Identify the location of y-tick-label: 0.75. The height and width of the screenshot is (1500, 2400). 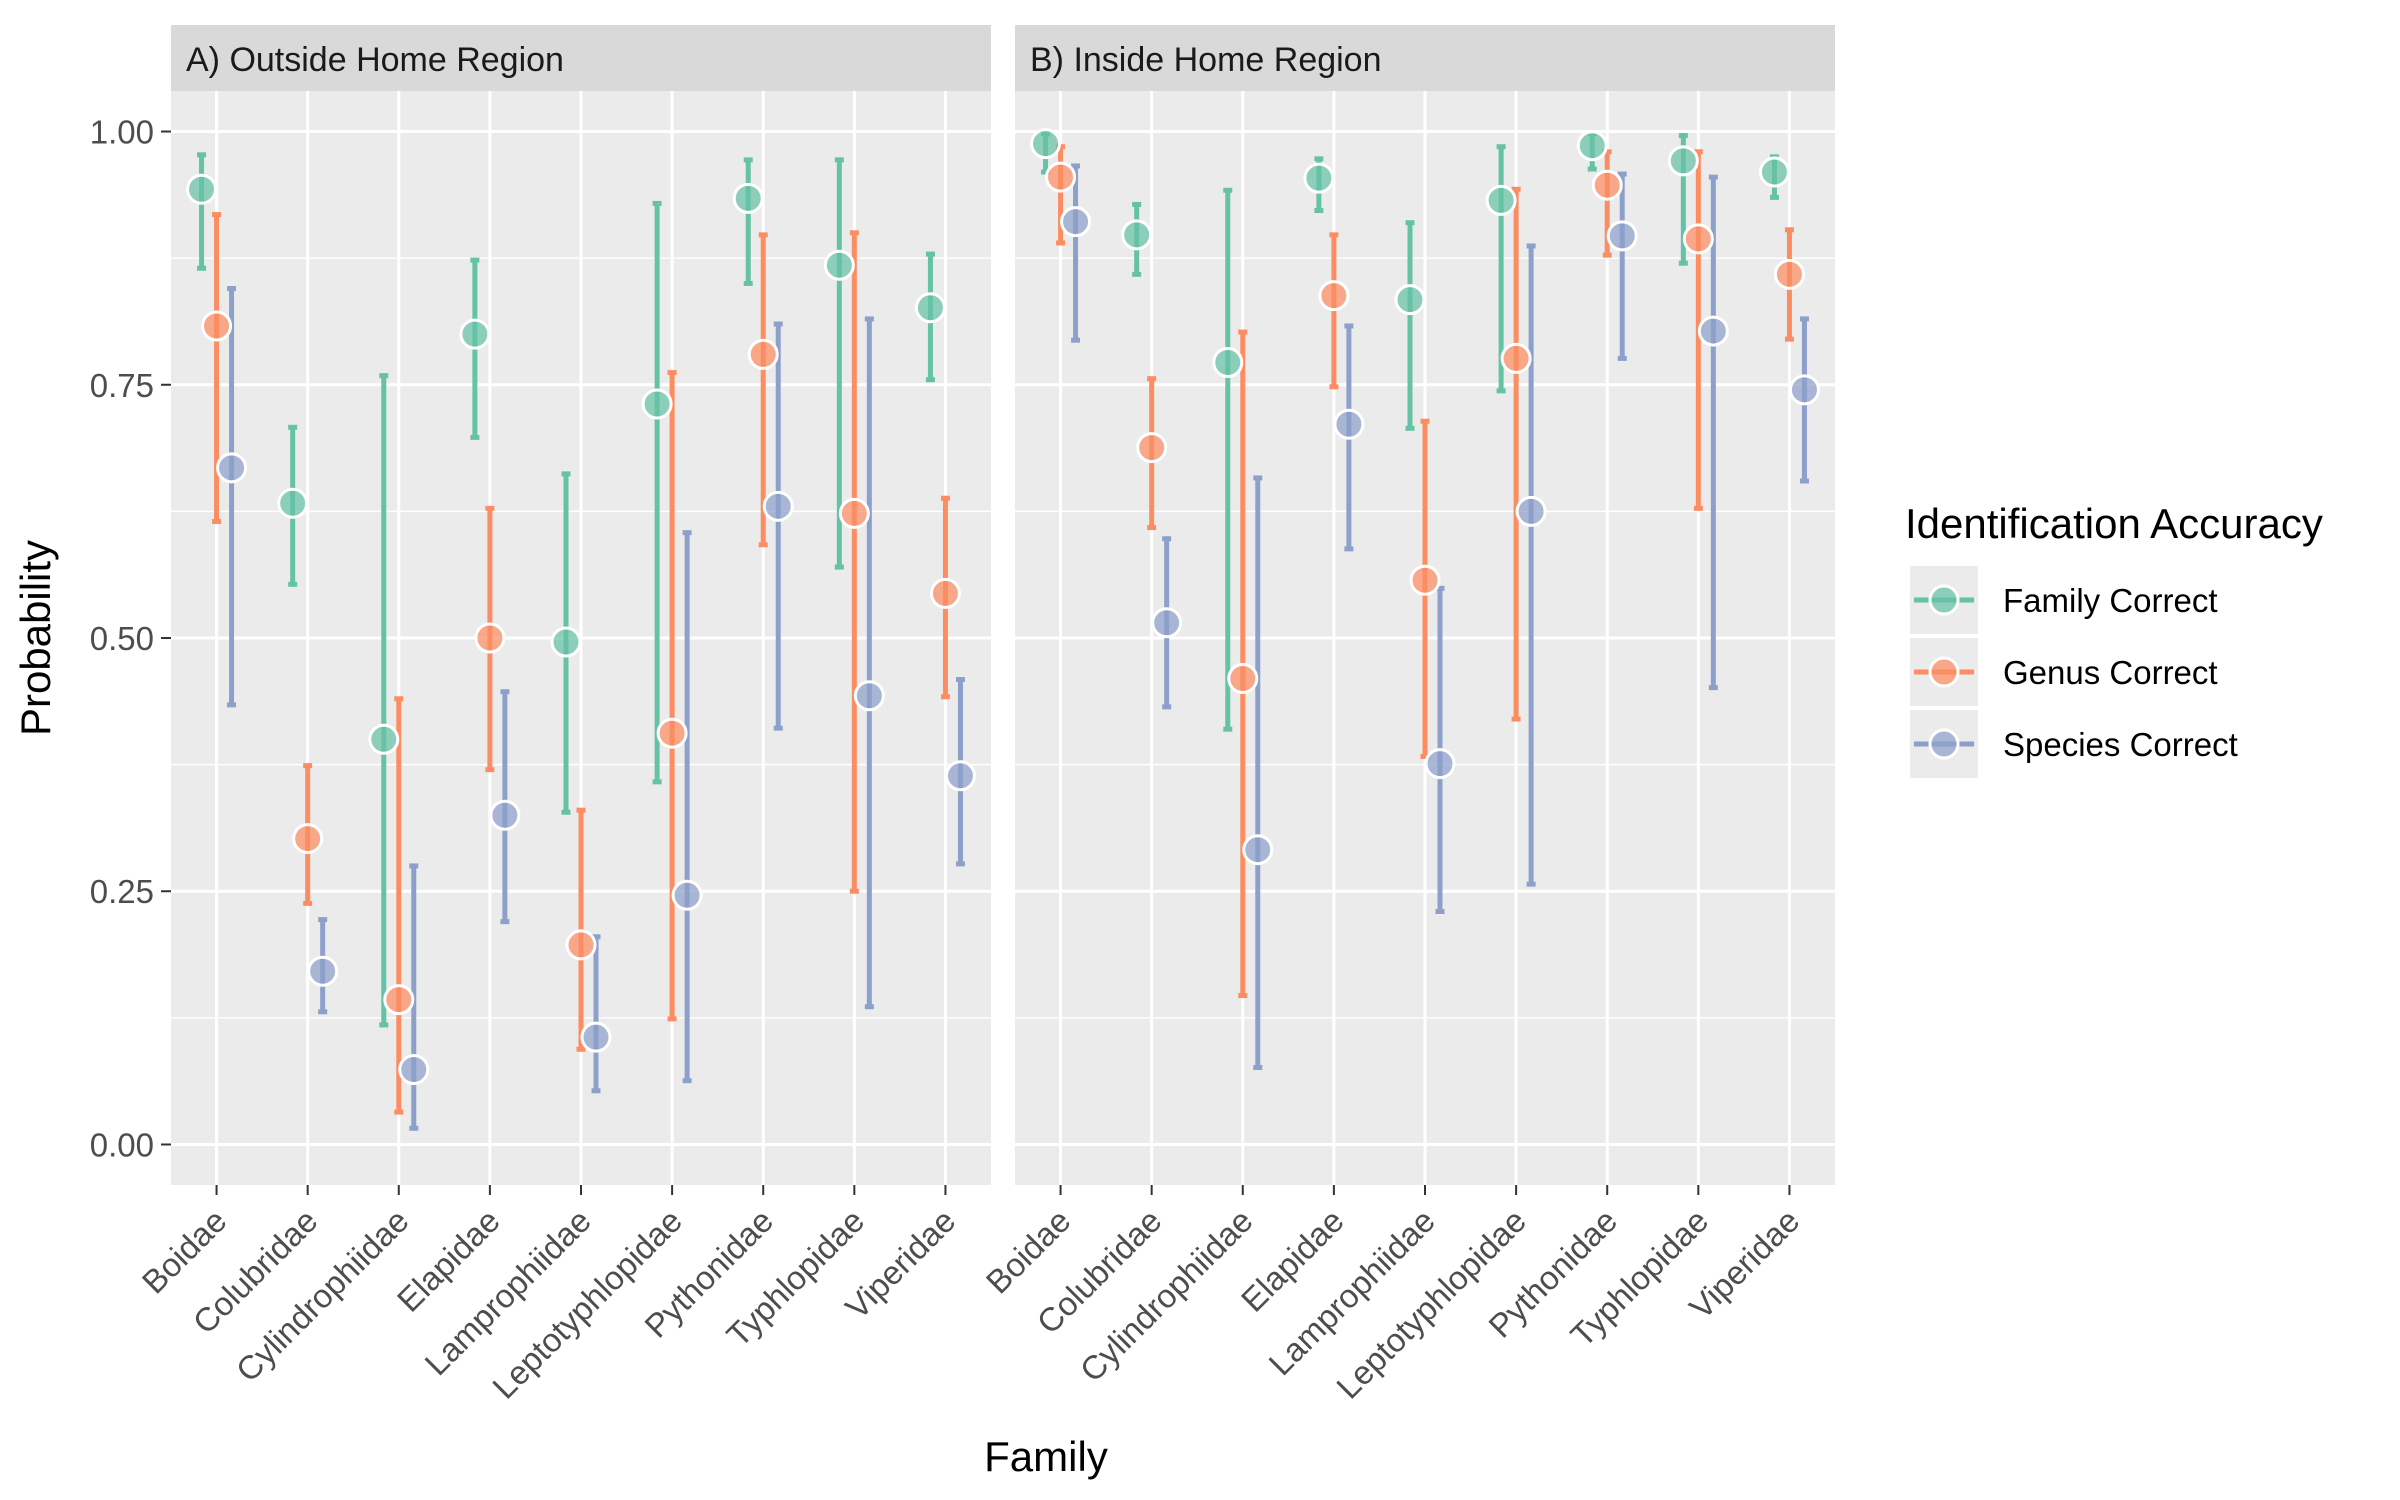
(122, 385).